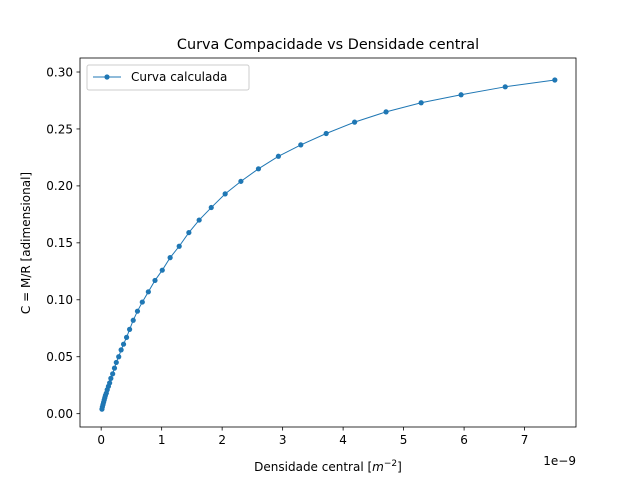 This screenshot has width=640, height=480. I want to click on legend: Curva calculada, so click(168, 77).